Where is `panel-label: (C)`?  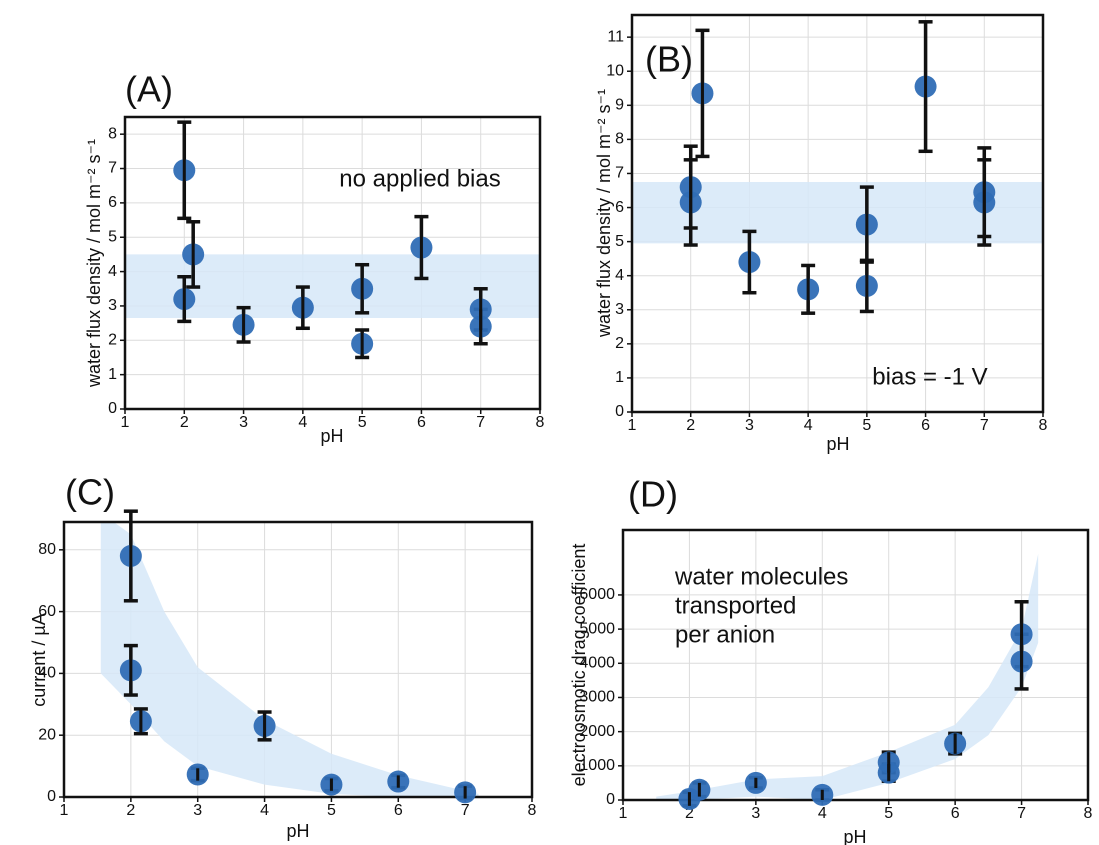 panel-label: (C) is located at coordinates (90, 492).